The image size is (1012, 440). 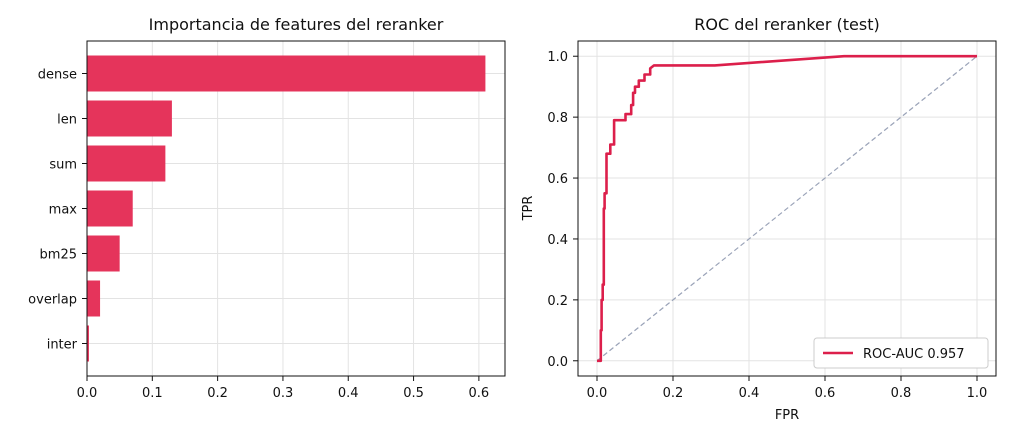 I want to click on legend-box, so click(x=901, y=353).